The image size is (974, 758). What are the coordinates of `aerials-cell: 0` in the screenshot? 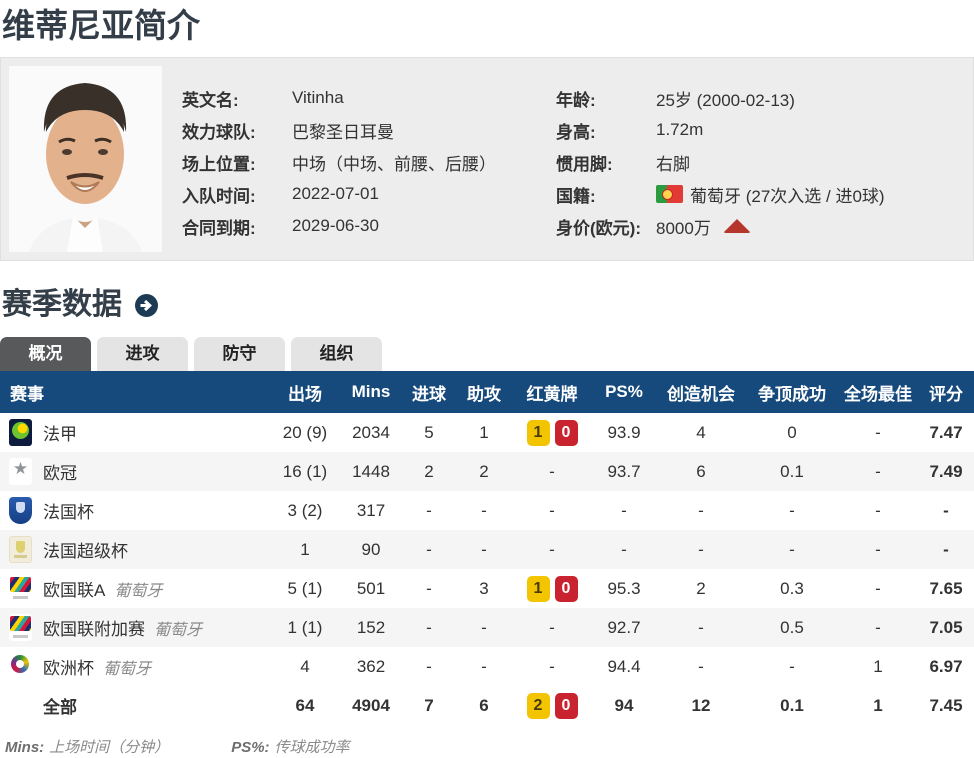 It's located at (792, 432).